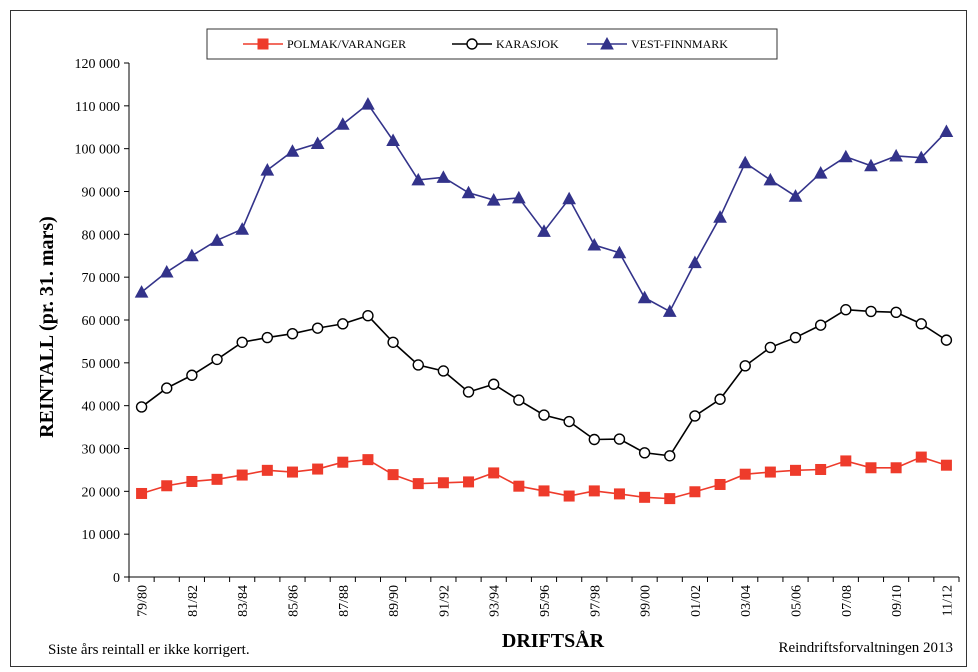 Image resolution: width=978 pixels, height=672 pixels. What do you see at coordinates (444, 601) in the screenshot?
I see `x-tick-label: 91/92` at bounding box center [444, 601].